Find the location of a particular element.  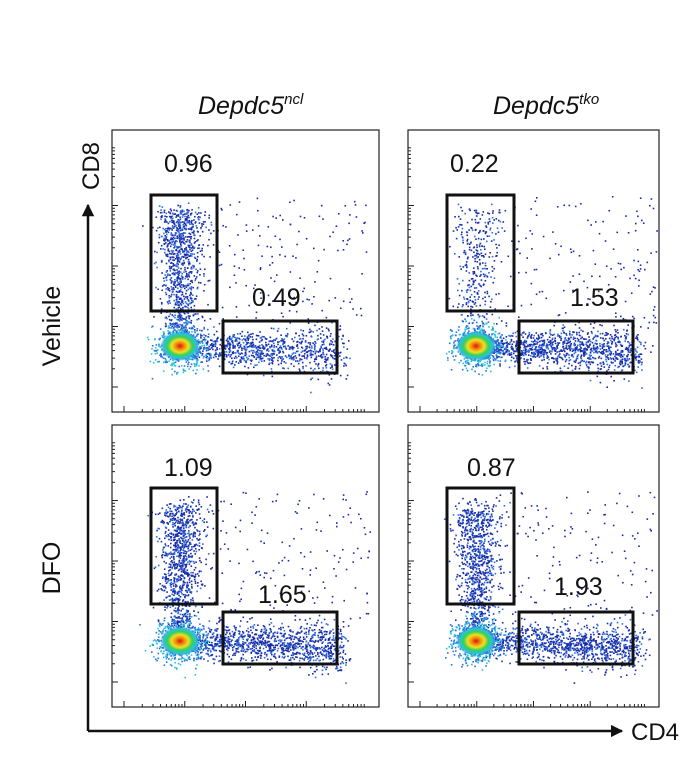

panel-1: 0.96 0.49 is located at coordinates (245, 271).